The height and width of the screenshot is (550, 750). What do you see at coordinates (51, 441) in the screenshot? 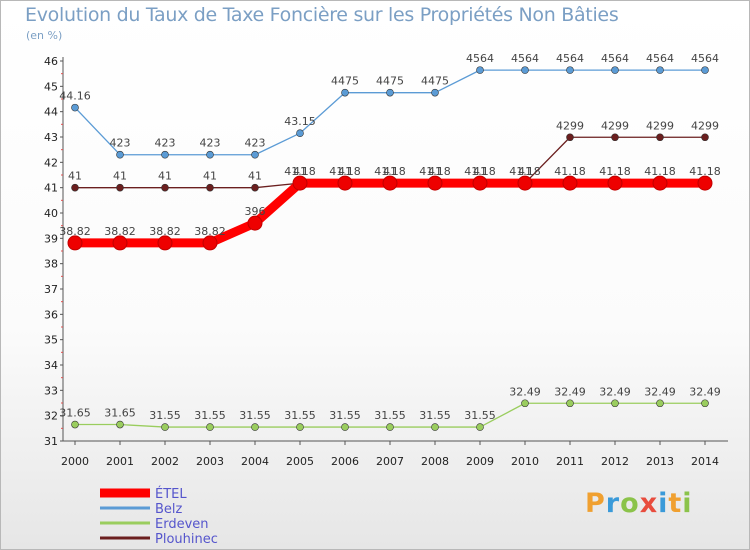
I see `y-tick-label: 31` at bounding box center [51, 441].